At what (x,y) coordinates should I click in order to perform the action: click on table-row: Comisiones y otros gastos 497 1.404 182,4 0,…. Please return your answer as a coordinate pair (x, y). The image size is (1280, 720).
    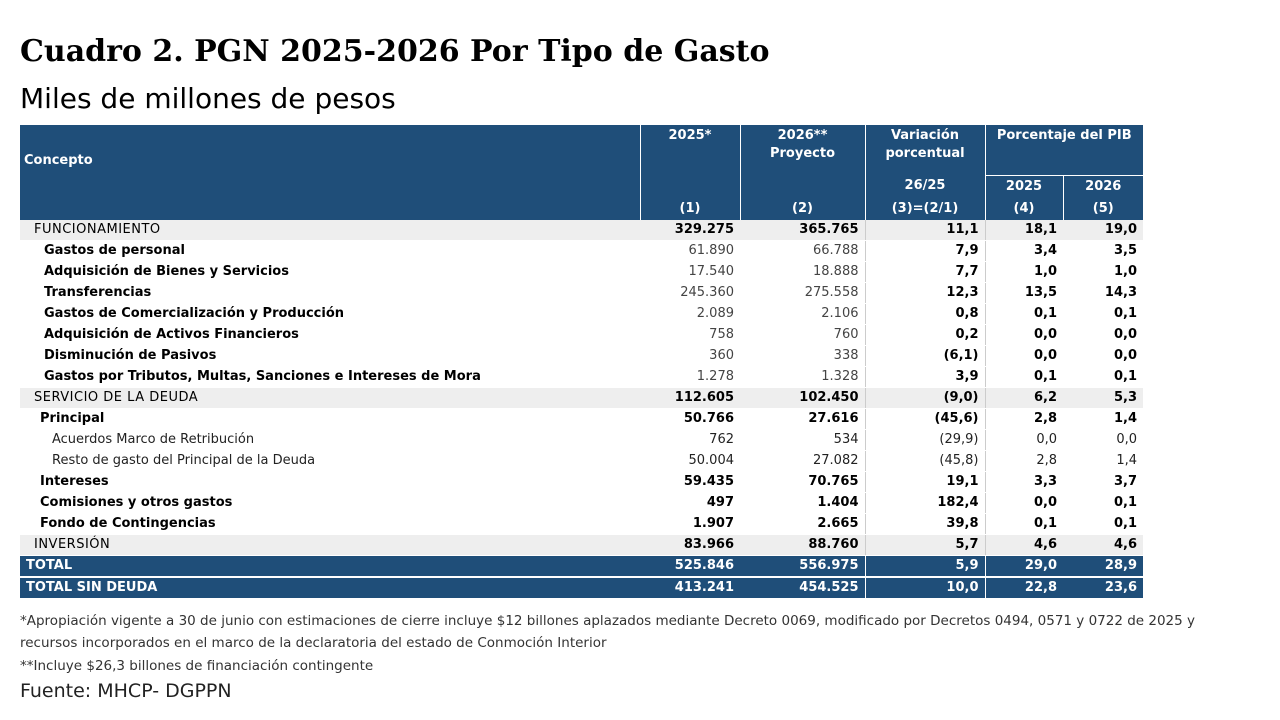
    Looking at the image, I should click on (581, 503).